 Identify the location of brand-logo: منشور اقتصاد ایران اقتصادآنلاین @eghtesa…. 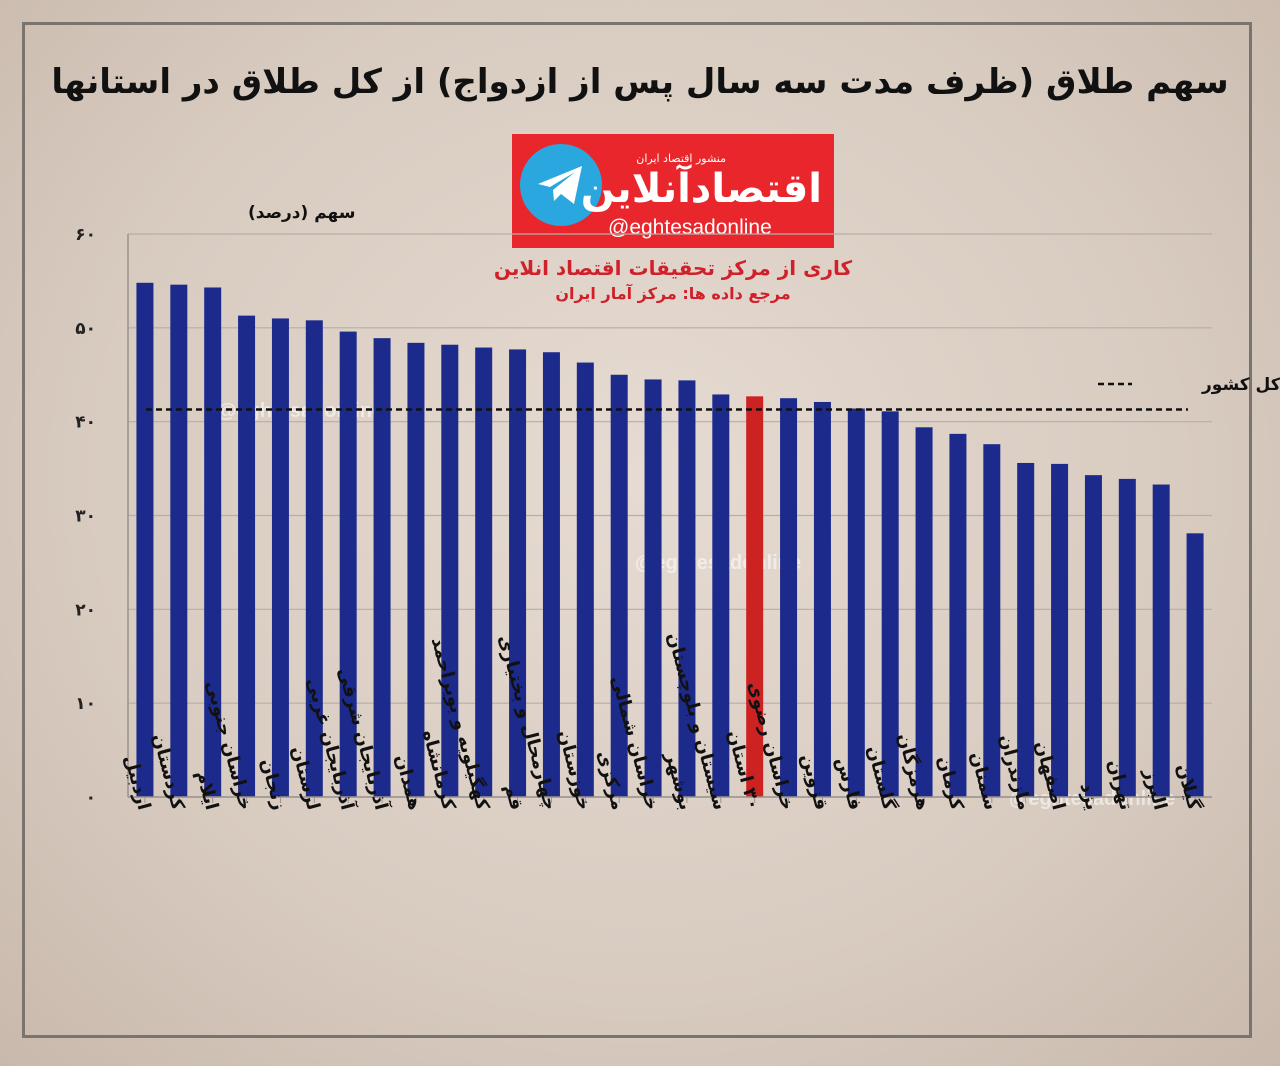
(673, 191).